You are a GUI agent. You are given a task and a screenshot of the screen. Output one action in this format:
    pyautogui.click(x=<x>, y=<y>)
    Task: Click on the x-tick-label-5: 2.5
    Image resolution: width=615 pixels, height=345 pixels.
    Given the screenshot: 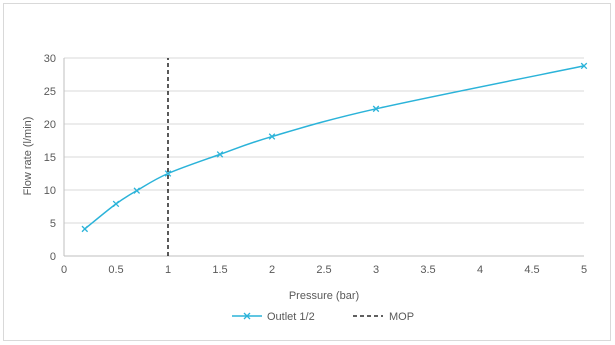 What is the action you would take?
    pyautogui.click(x=323, y=270)
    